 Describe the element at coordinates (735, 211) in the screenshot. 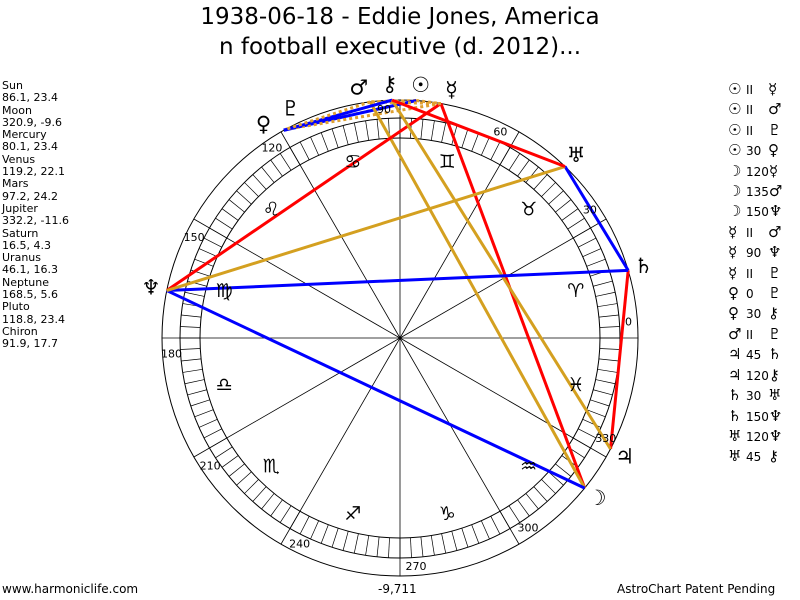

I see `planet-glyph: ☽` at that location.